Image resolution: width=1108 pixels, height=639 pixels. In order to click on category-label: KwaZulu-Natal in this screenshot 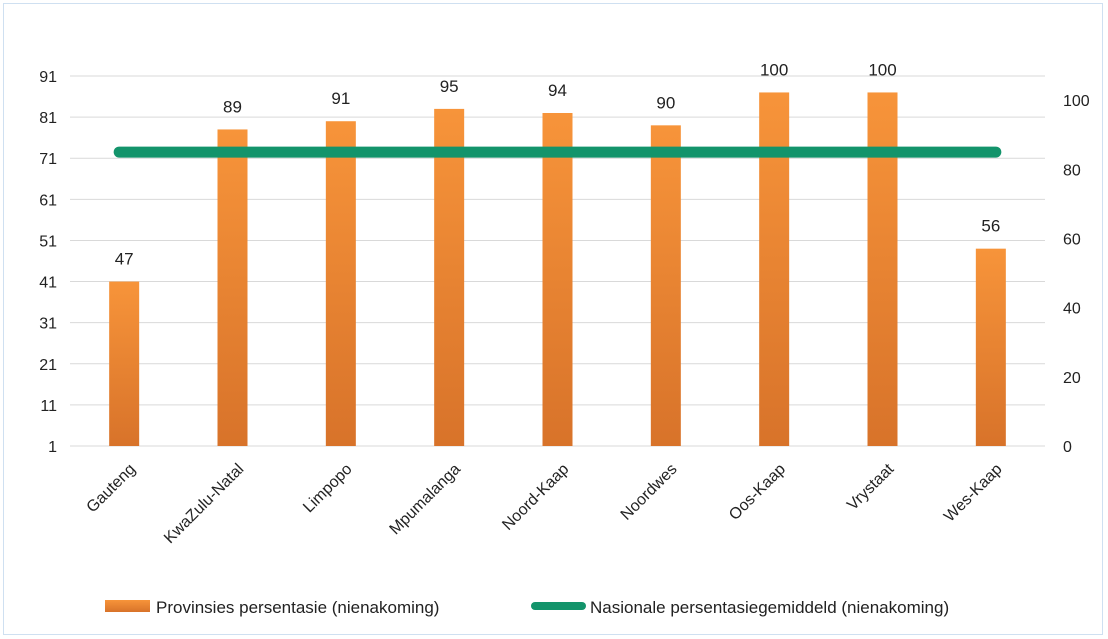, I will do `click(204, 504)`.